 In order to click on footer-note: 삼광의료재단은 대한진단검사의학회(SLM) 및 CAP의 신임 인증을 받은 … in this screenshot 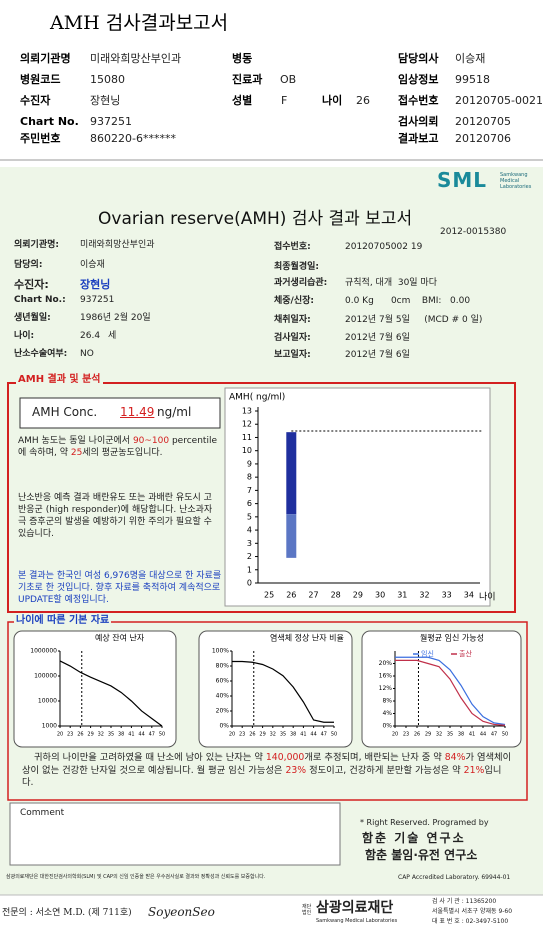, I will do `click(136, 877)`.